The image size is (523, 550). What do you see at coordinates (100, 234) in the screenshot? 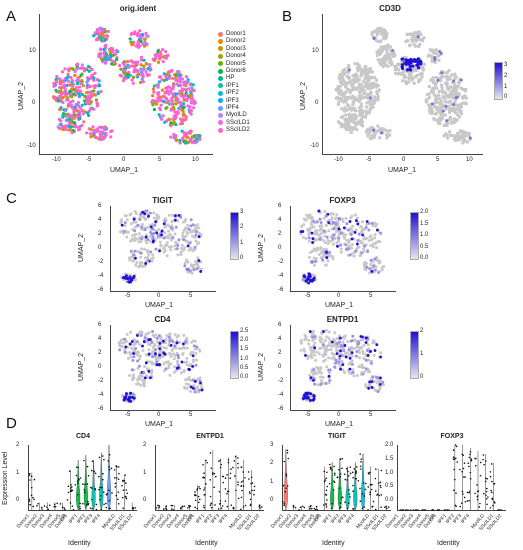
I see `panel-c-ytick: 2` at bounding box center [100, 234].